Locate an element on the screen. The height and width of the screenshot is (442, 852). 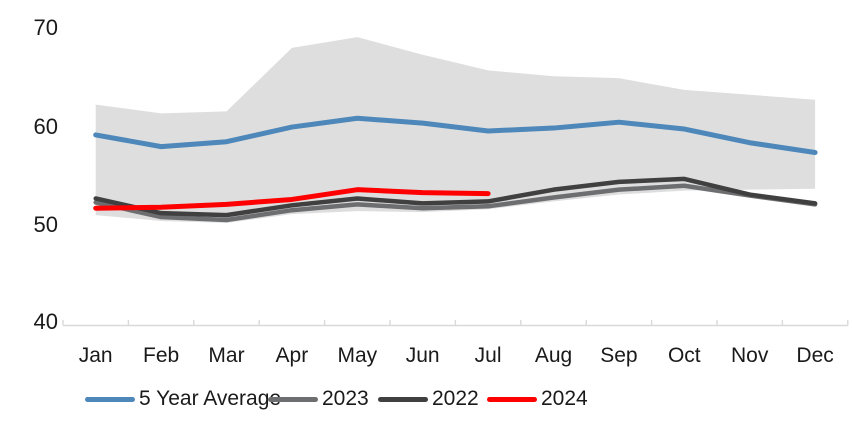
legend-line-swatch-red is located at coordinates (512, 399).